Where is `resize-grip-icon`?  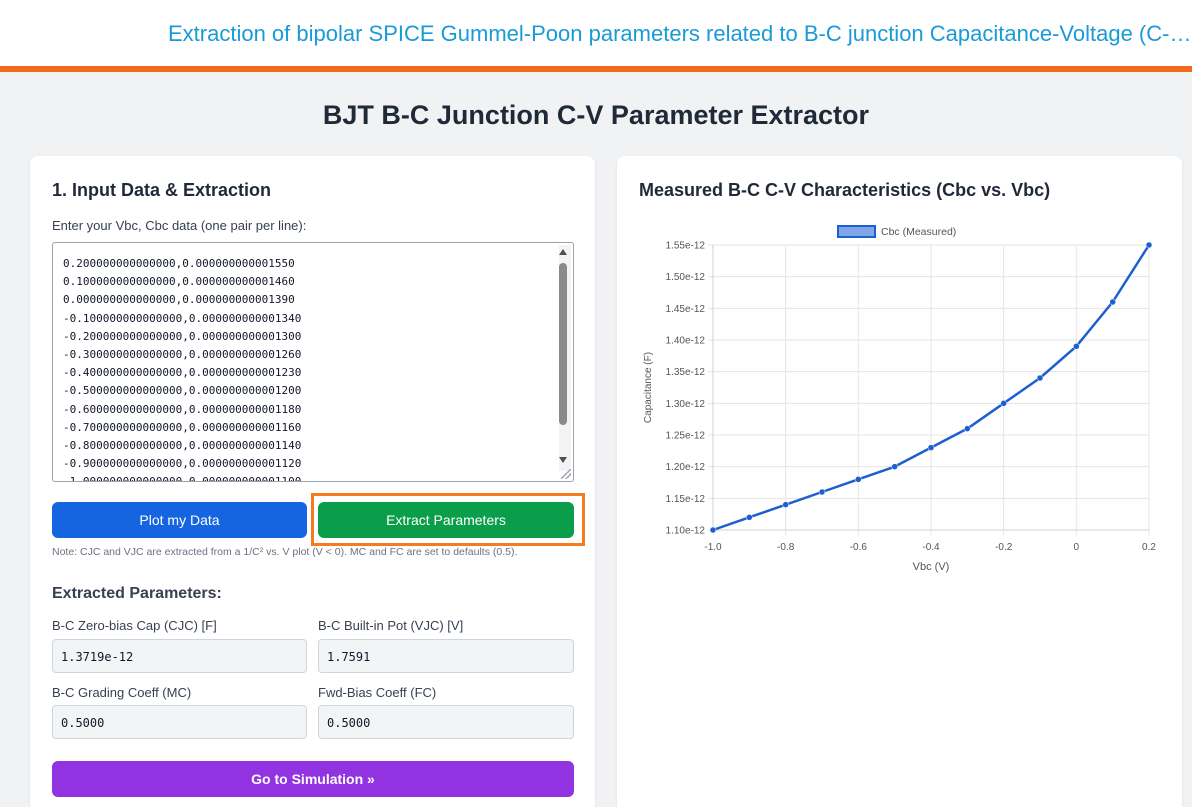
resize-grip-icon is located at coordinates (566, 474).